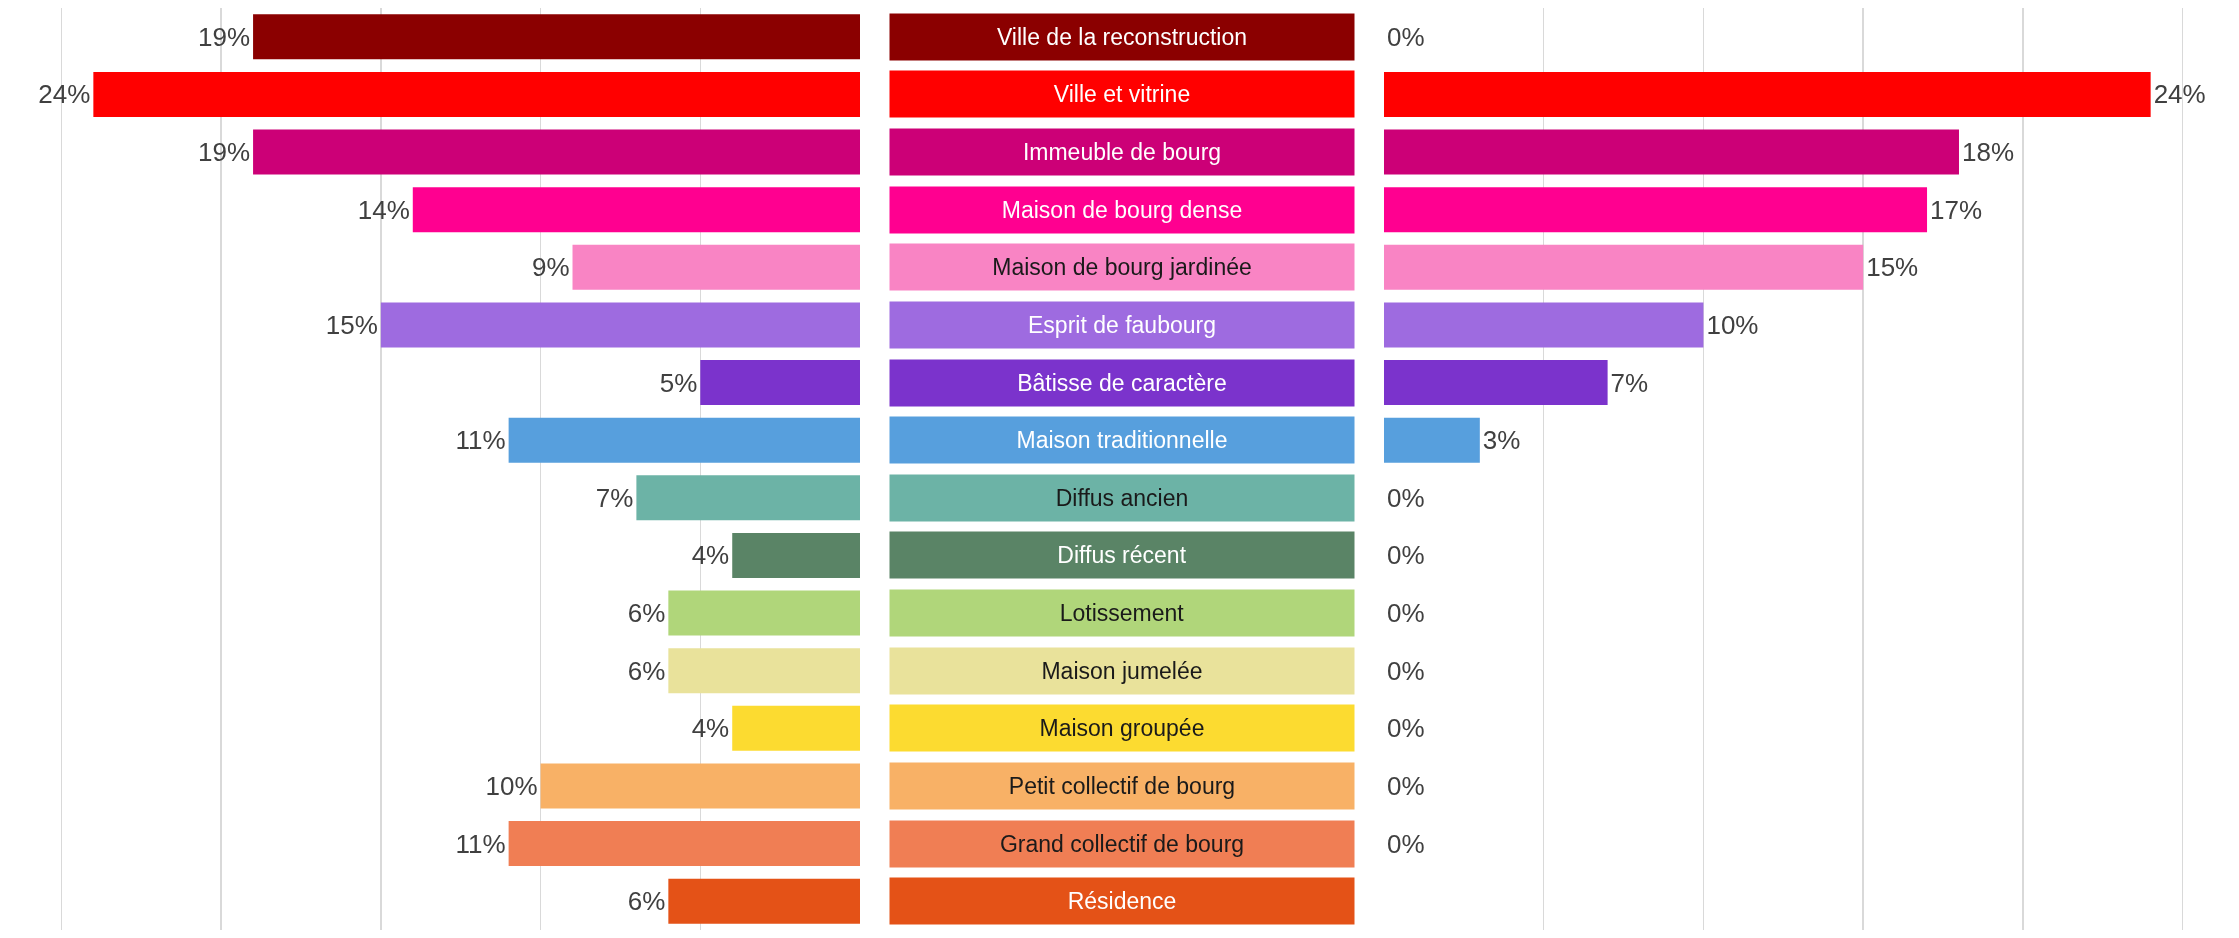 The height and width of the screenshot is (938, 2239). Describe the element at coordinates (1122, 786) in the screenshot. I see `y-tick-label: Petit collectif de bourg` at that location.